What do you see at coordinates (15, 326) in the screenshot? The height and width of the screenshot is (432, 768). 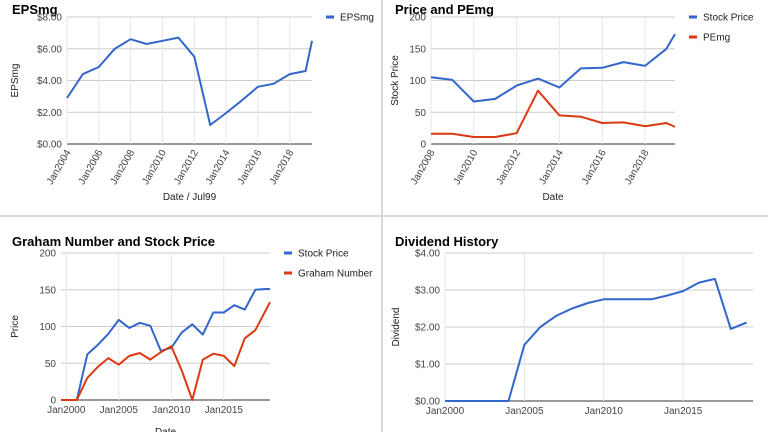 I see `y-axis-label: Price` at bounding box center [15, 326].